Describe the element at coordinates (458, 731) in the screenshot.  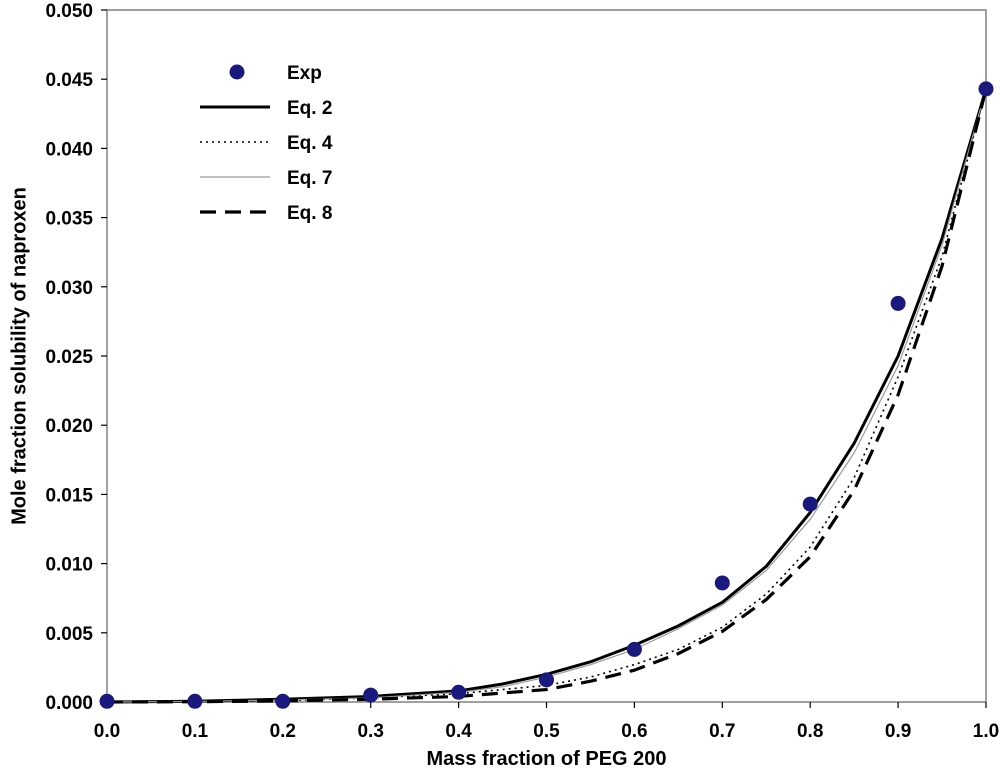
I see `x-tick-label: 0.4` at that location.